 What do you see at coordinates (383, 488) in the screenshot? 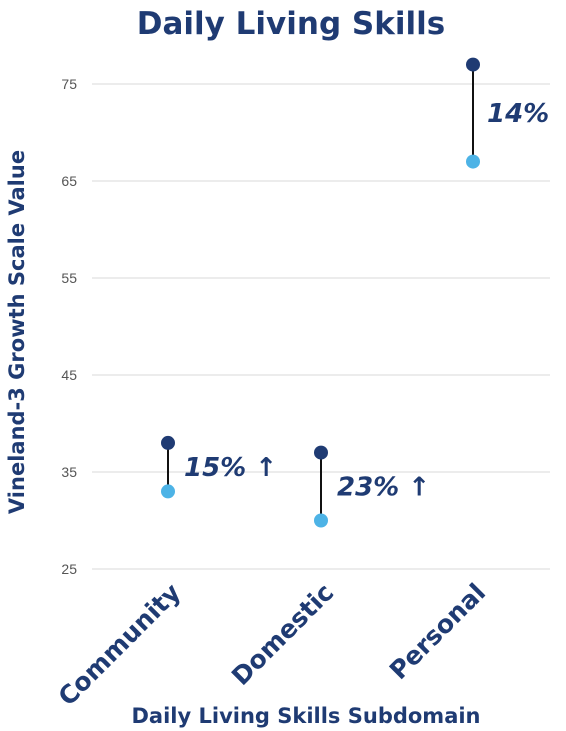
I see `percent-annotation: 23% ↑` at bounding box center [383, 488].